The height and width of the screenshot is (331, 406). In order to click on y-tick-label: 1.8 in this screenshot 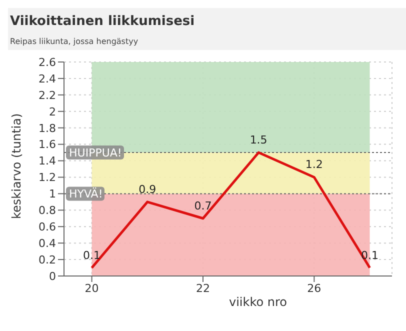, I will do `click(47, 128)`.